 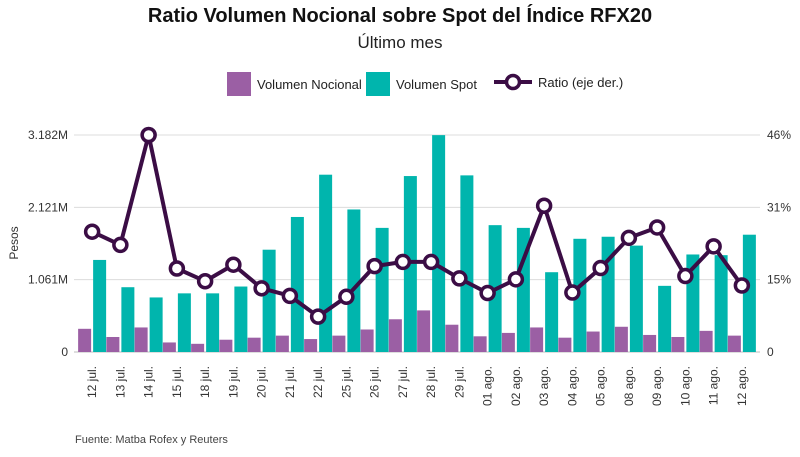 I want to click on x-tick-label: 09 ago., so click(x=657, y=386).